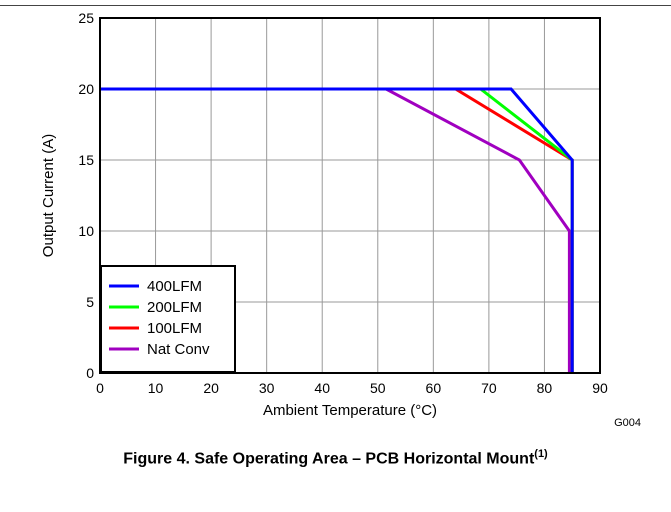 Image resolution: width=671 pixels, height=512 pixels. What do you see at coordinates (48, 195) in the screenshot?
I see `y-axis-label: Output Current (A)` at bounding box center [48, 195].